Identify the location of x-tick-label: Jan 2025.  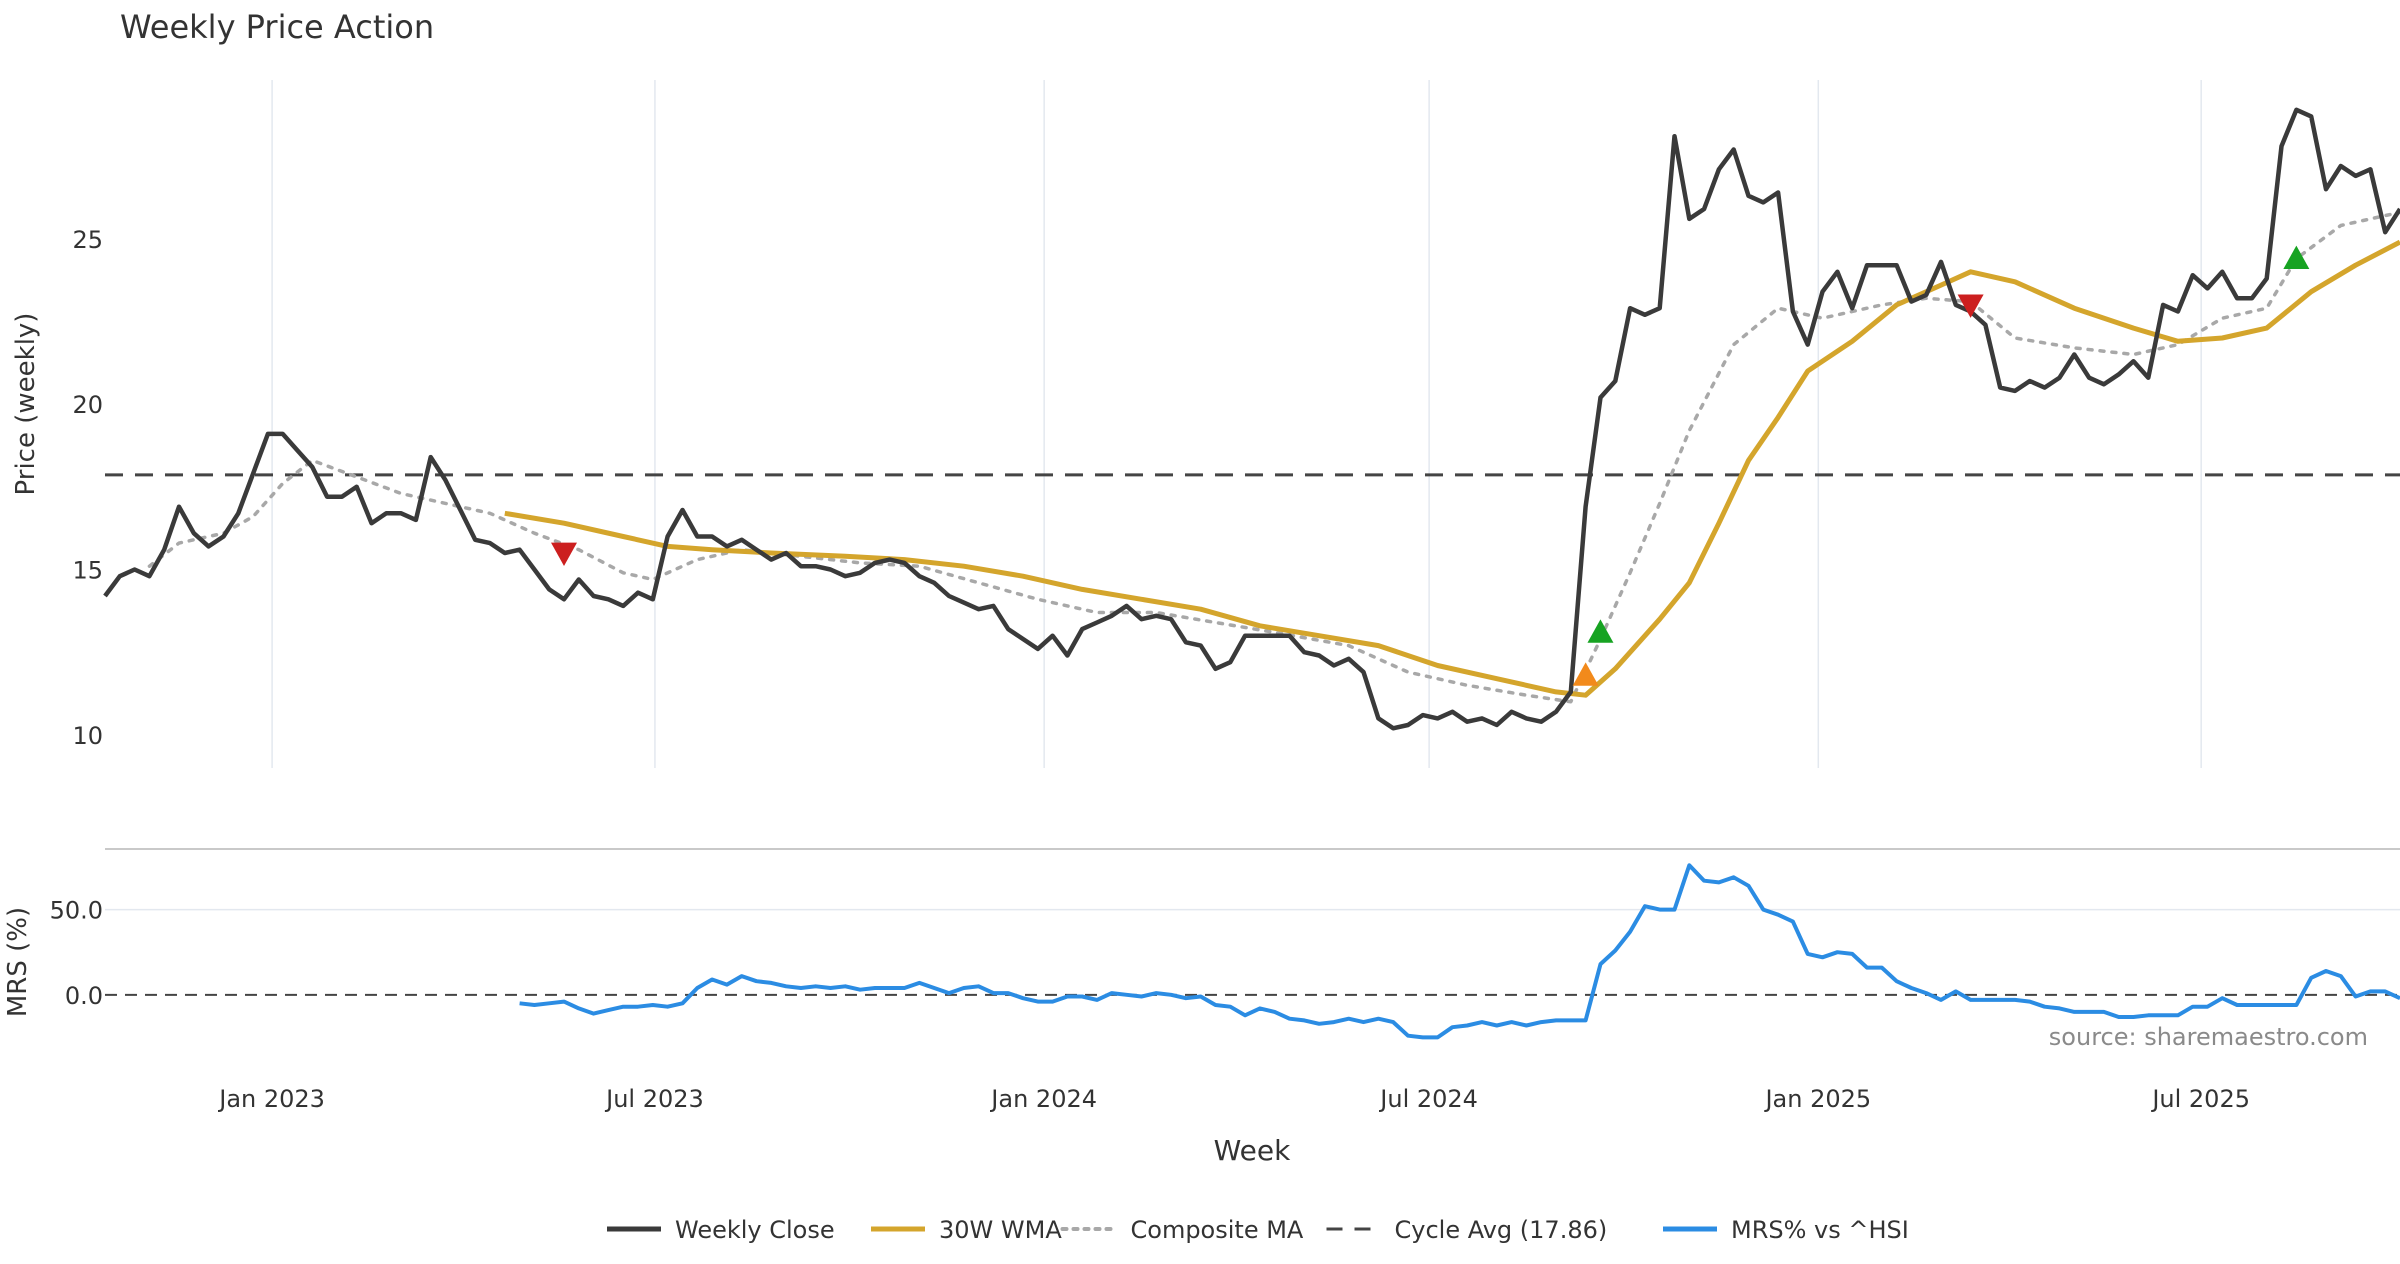
(1817, 1099).